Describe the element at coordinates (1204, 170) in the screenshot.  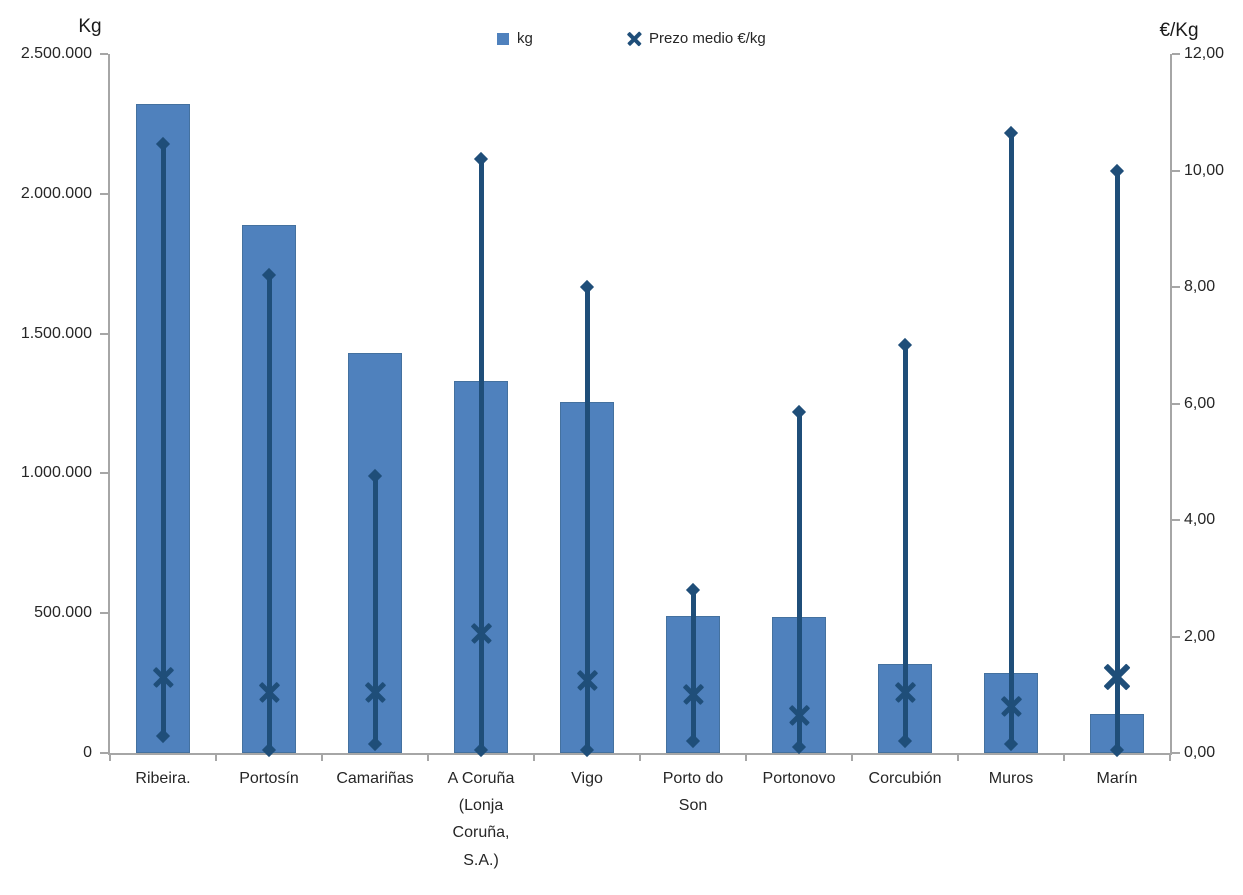
I see `right-axis-tick-label: 10,00` at that location.